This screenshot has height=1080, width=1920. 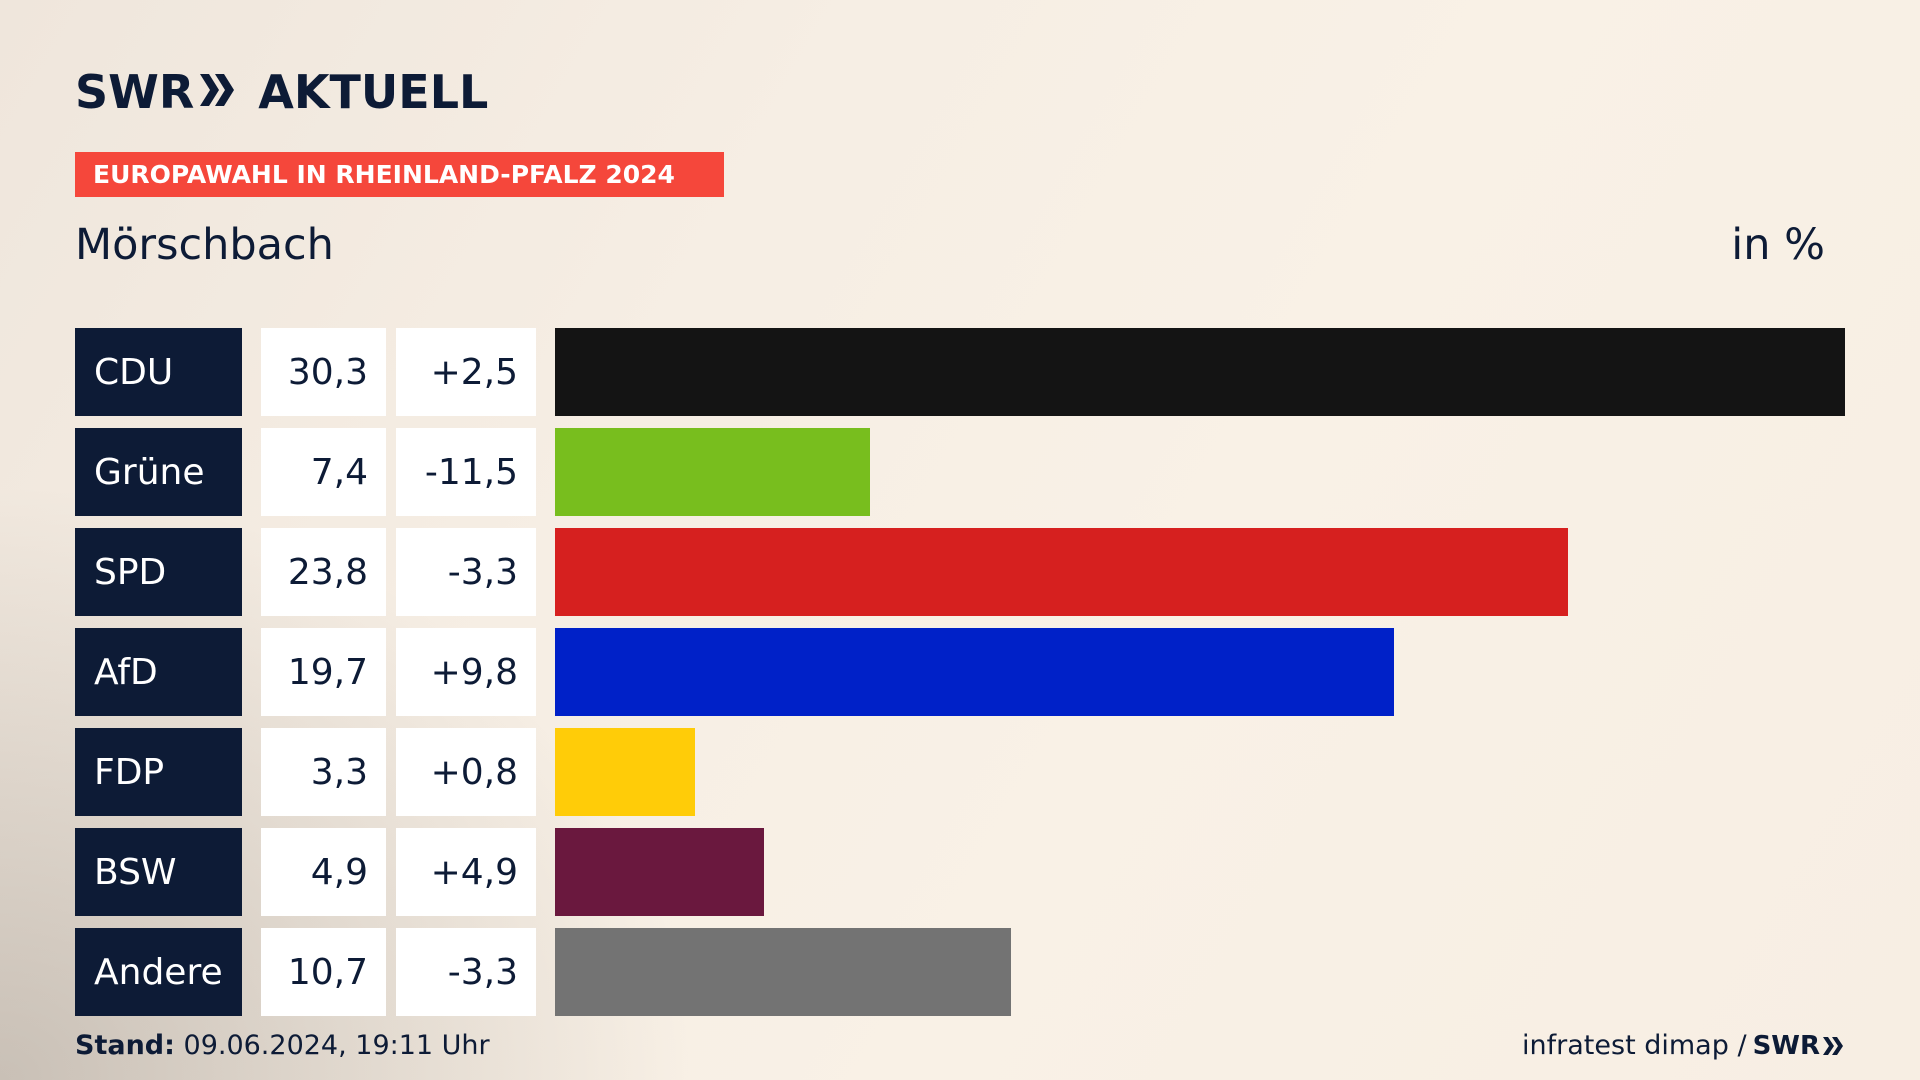 I want to click on value-label: 3,3, so click(x=323, y=772).